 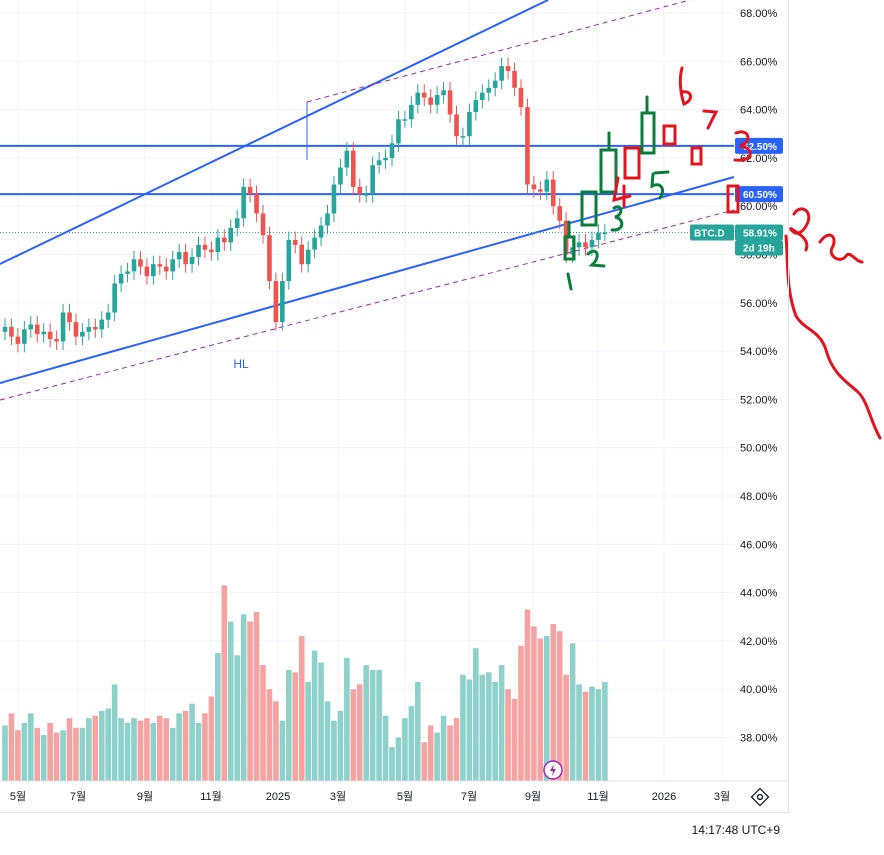 I want to click on settings-icon, so click(x=760, y=797).